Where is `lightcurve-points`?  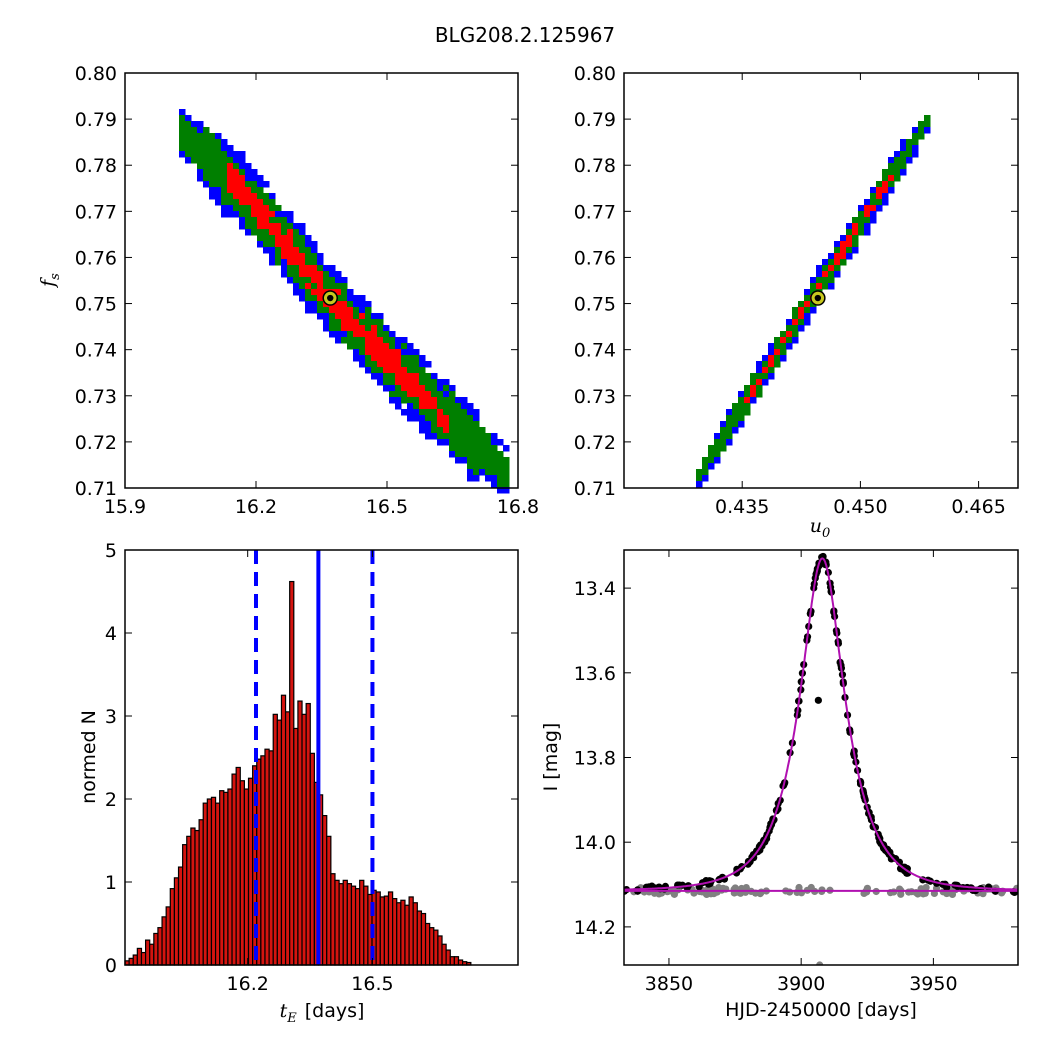
lightcurve-points is located at coordinates (821, 758).